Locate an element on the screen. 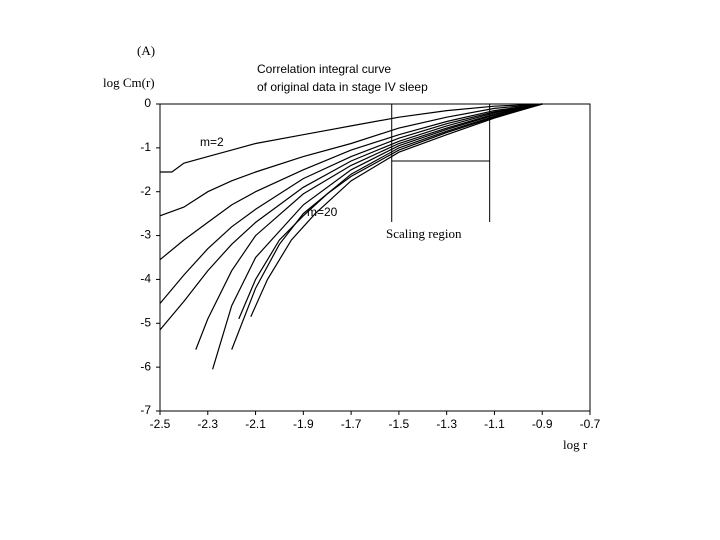 Image resolution: width=720 pixels, height=540 pixels. annotation: m=20 is located at coordinates (322, 212).